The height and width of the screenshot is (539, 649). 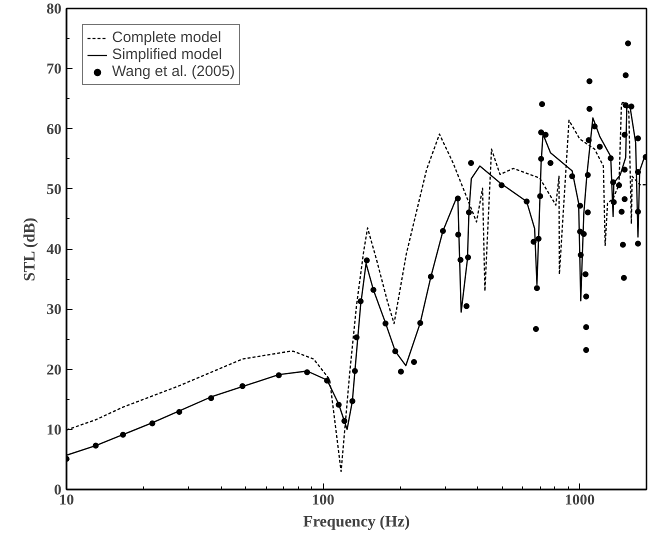 What do you see at coordinates (54, 310) in the screenshot?
I see `y-tick-label: 30` at bounding box center [54, 310].